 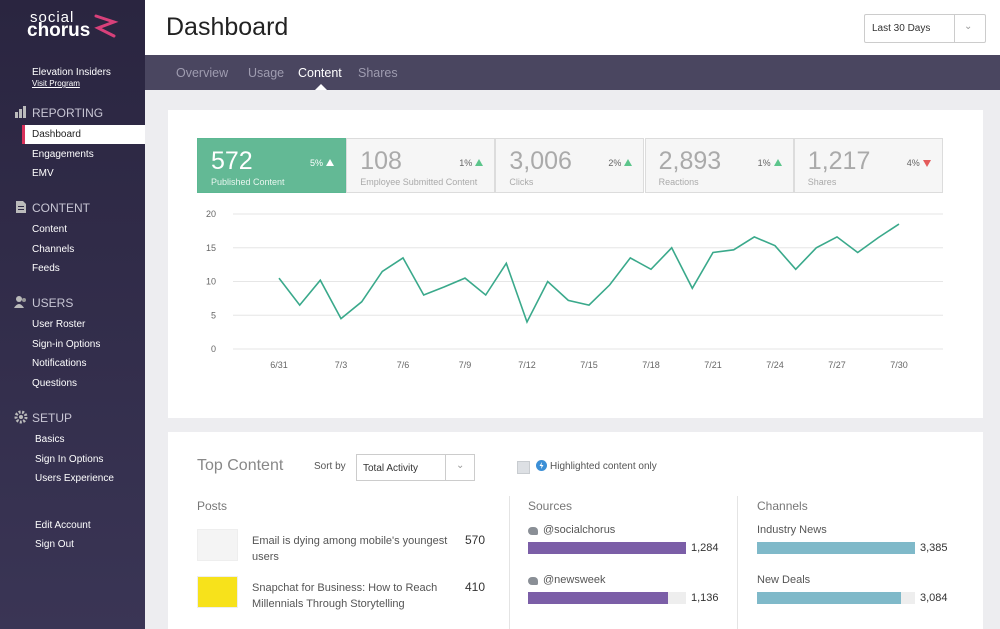 What do you see at coordinates (321, 87) in the screenshot?
I see `tab-pointer` at bounding box center [321, 87].